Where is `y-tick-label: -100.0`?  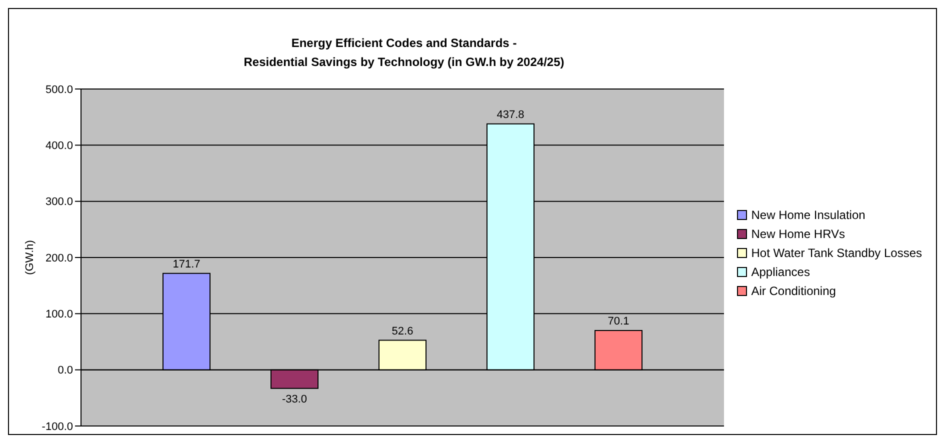
y-tick-label: -100.0 is located at coordinates (57, 426).